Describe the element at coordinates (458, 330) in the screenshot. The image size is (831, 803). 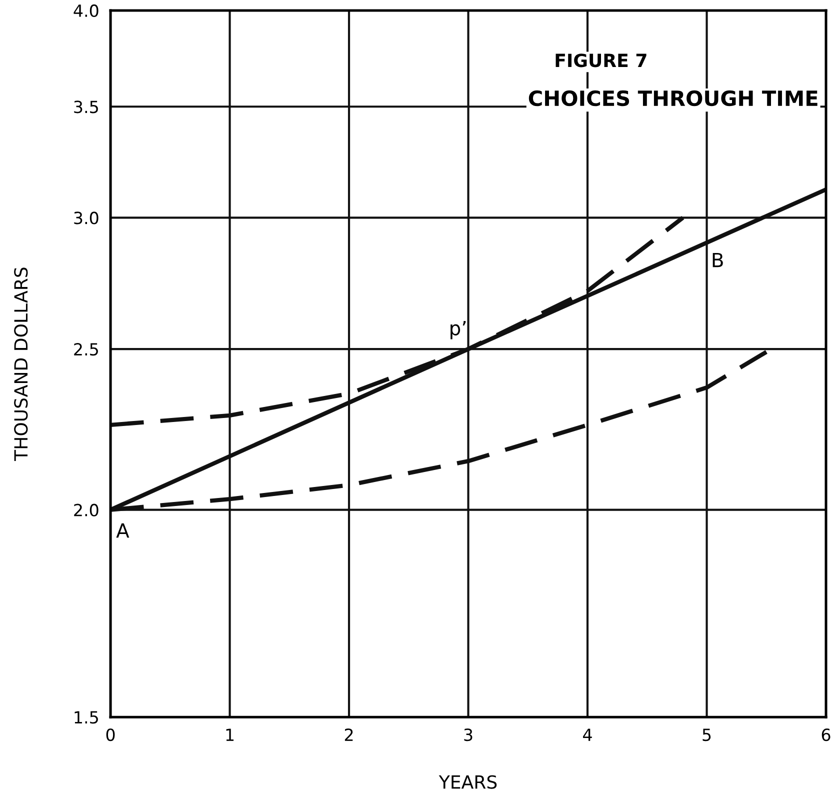
I see `annotation: p’` at that location.